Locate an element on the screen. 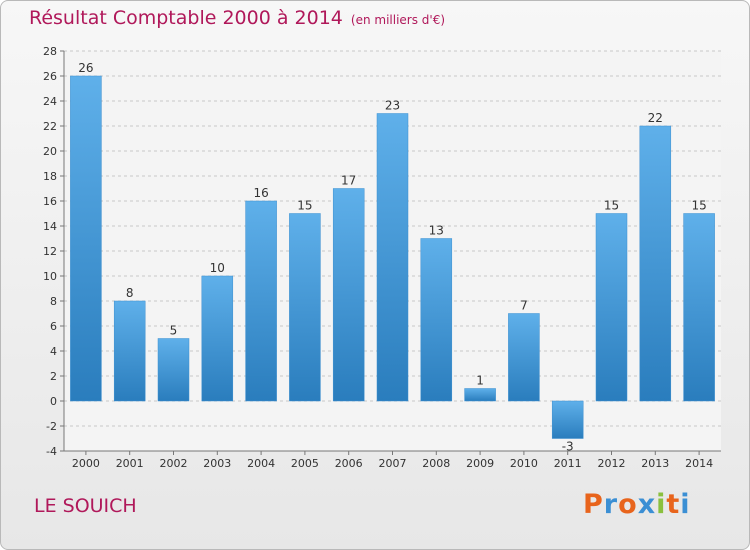 The image size is (750, 550). y-tick-label: 2 is located at coordinates (53, 376).